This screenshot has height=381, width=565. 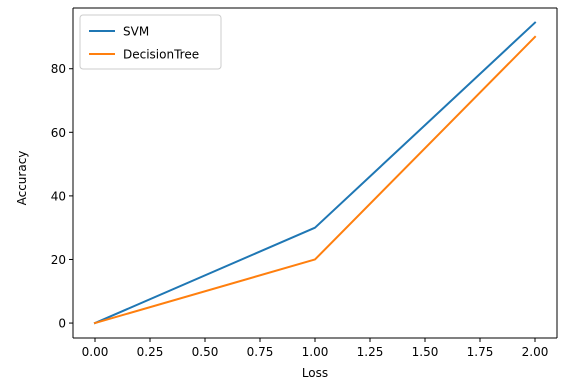 I want to click on y-tick-label: 40, so click(x=58, y=196).